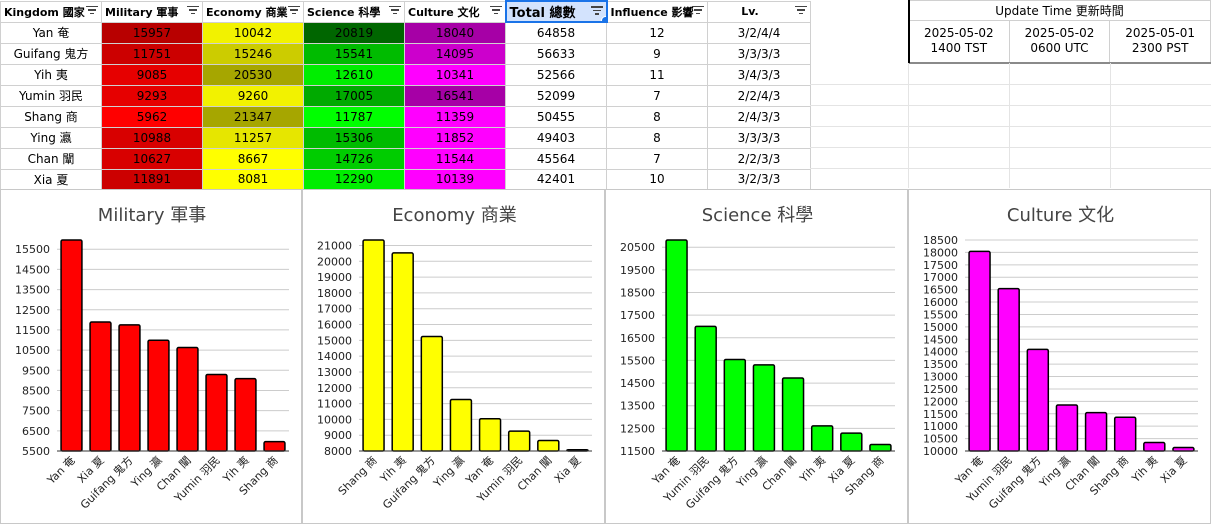 This screenshot has width=1211, height=524. What do you see at coordinates (455, 137) in the screenshot?
I see `culture-cell: 11852` at bounding box center [455, 137].